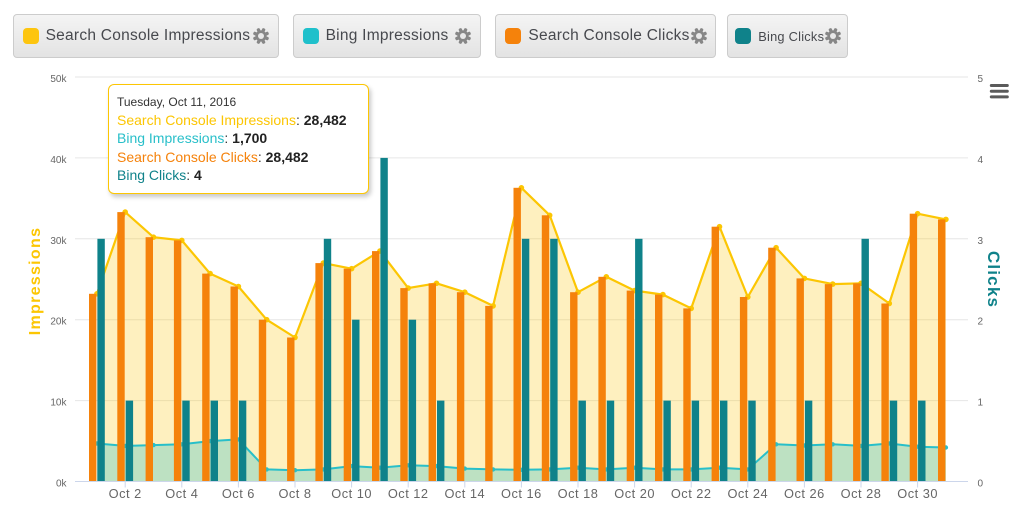  Describe the element at coordinates (35, 281) in the screenshot. I see `svg-text: Impressions` at that location.